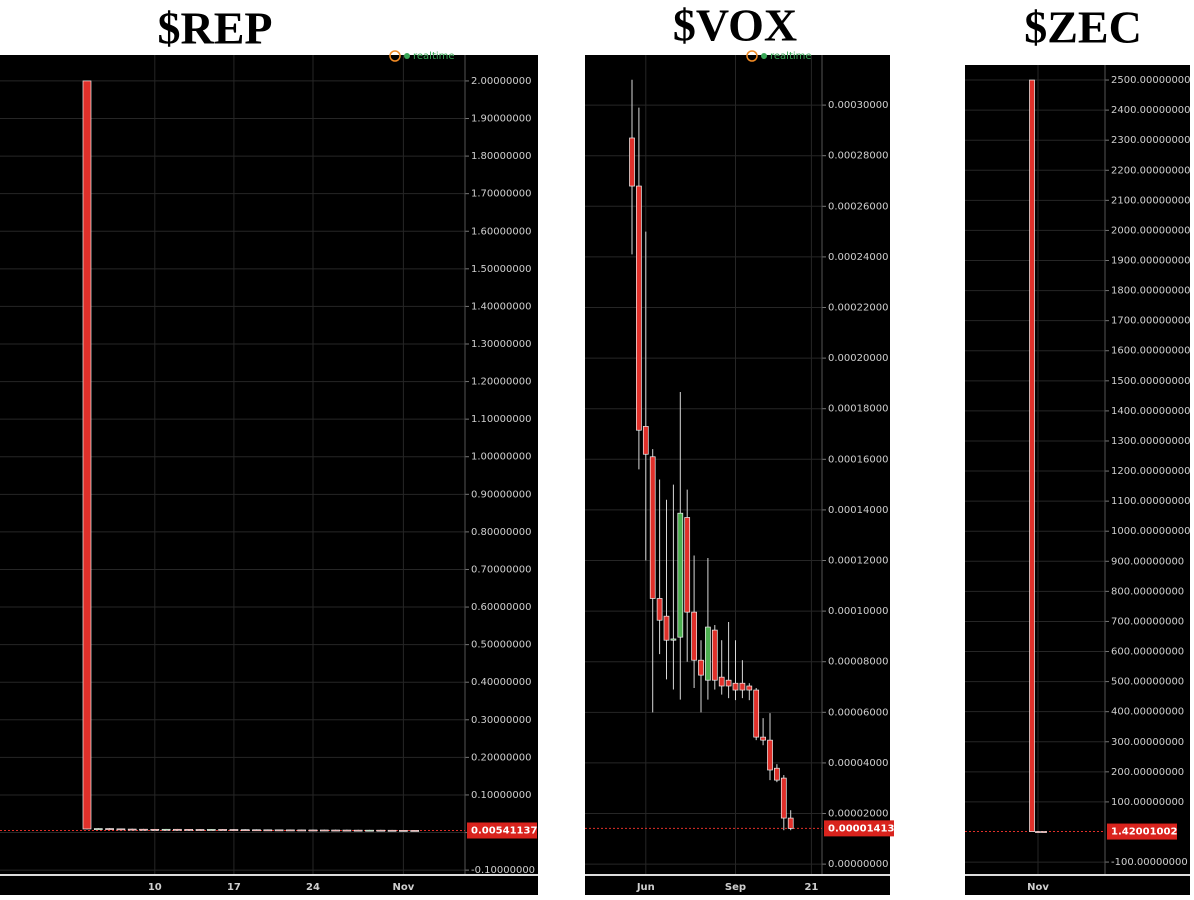 The width and height of the screenshot is (1194, 900). What do you see at coordinates (1147, 652) in the screenshot?
I see `y-tick-label: 600.00000000` at bounding box center [1147, 652].